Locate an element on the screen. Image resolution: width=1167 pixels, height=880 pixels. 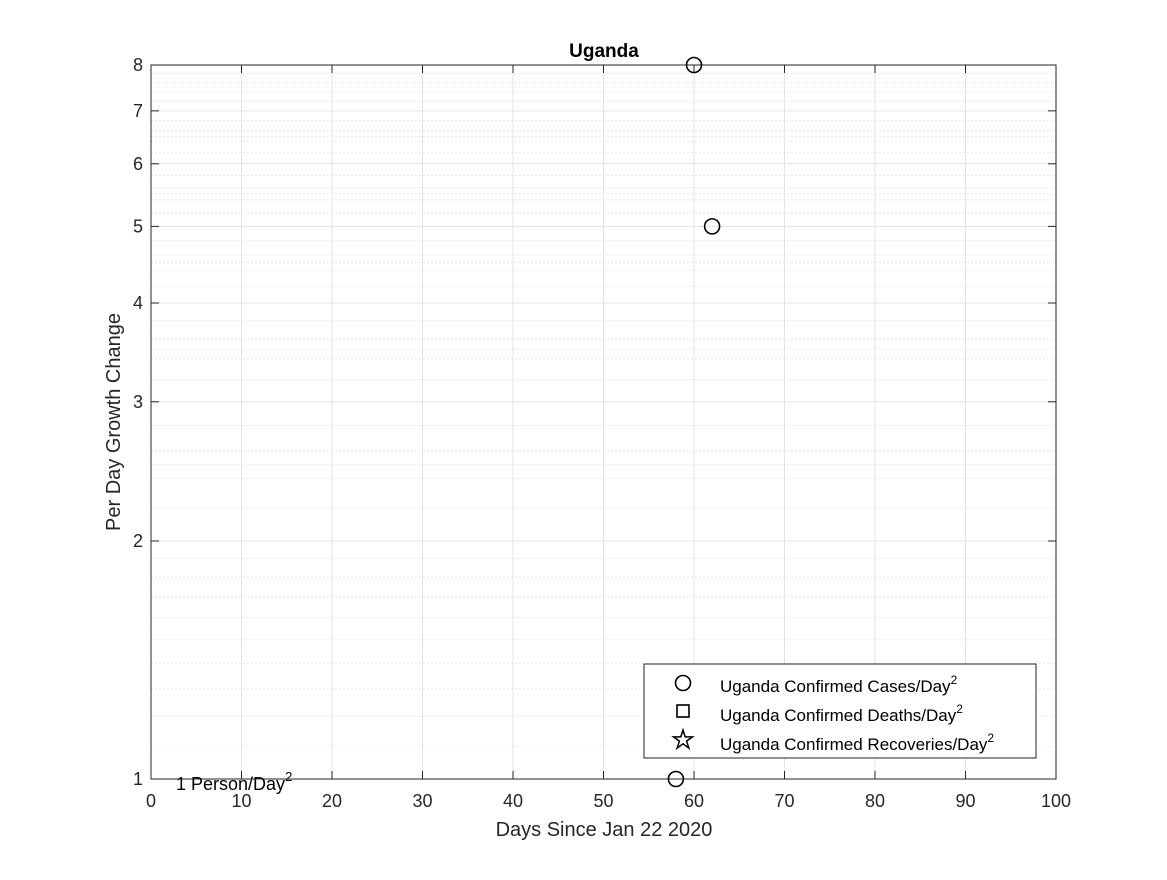
legend-entry-deaths: Uganda Confirmed Deaths/Day2 is located at coordinates (819, 713).